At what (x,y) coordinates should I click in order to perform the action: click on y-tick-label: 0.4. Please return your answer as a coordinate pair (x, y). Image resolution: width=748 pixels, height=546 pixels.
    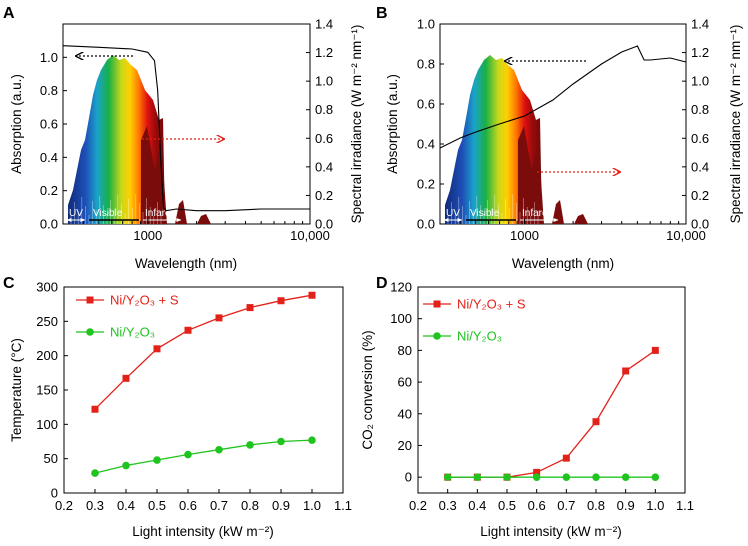
    Looking at the image, I should click on (426, 144).